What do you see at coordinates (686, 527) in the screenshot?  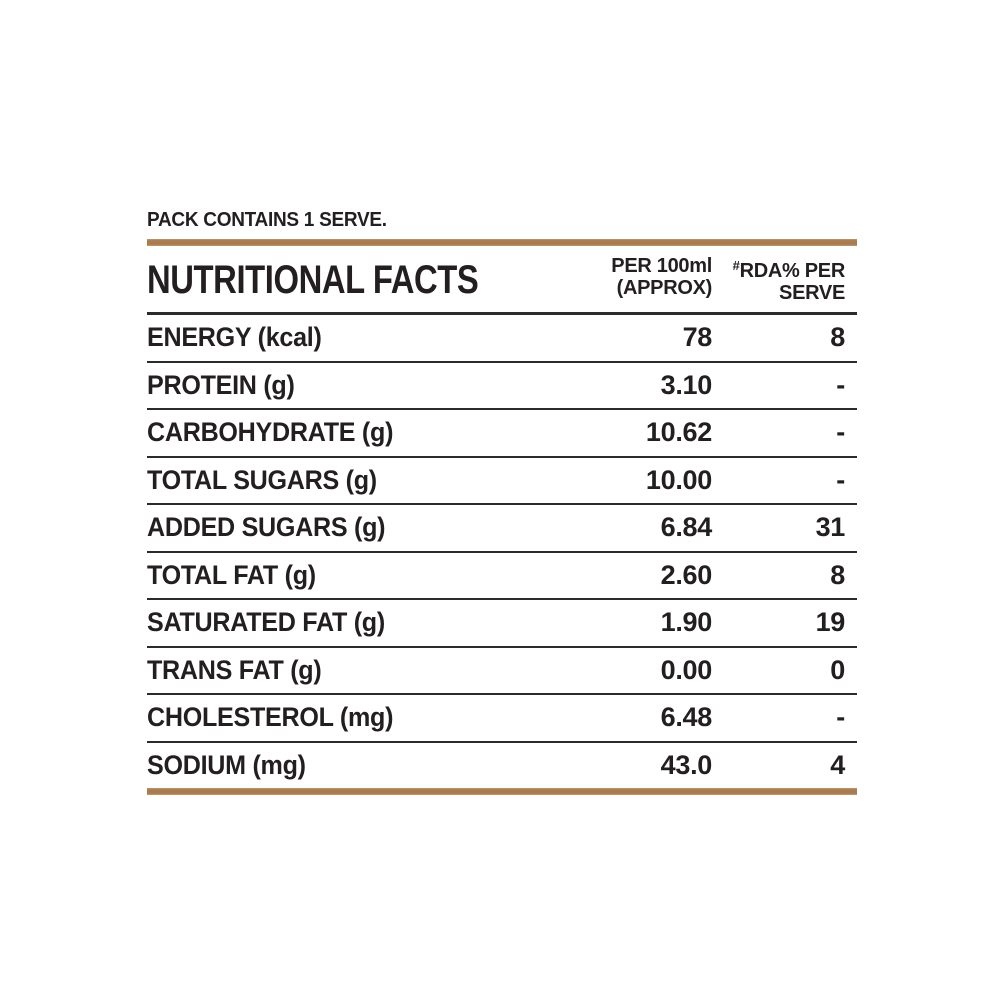 I see `nutrient-value-per-100ml: 6.84` at bounding box center [686, 527].